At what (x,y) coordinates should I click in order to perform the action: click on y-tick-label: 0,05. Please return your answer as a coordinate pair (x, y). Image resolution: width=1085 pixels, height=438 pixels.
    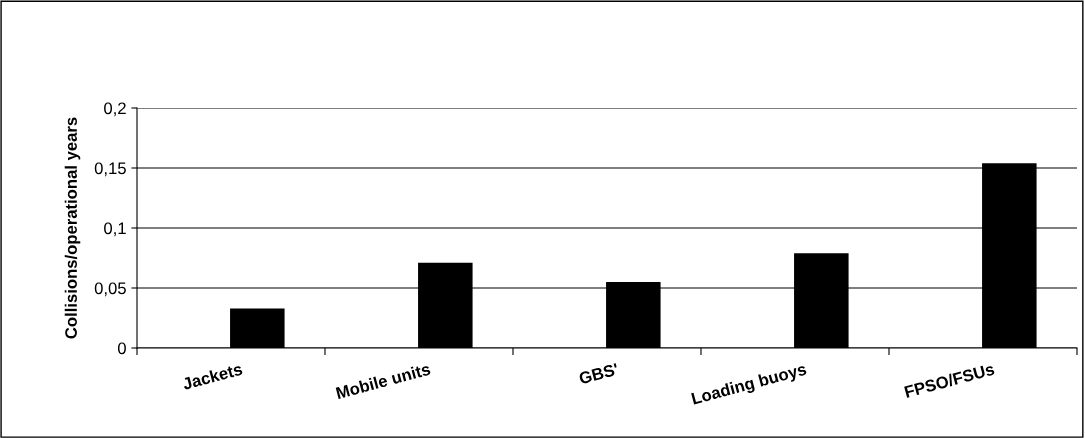
    Looking at the image, I should click on (110, 289).